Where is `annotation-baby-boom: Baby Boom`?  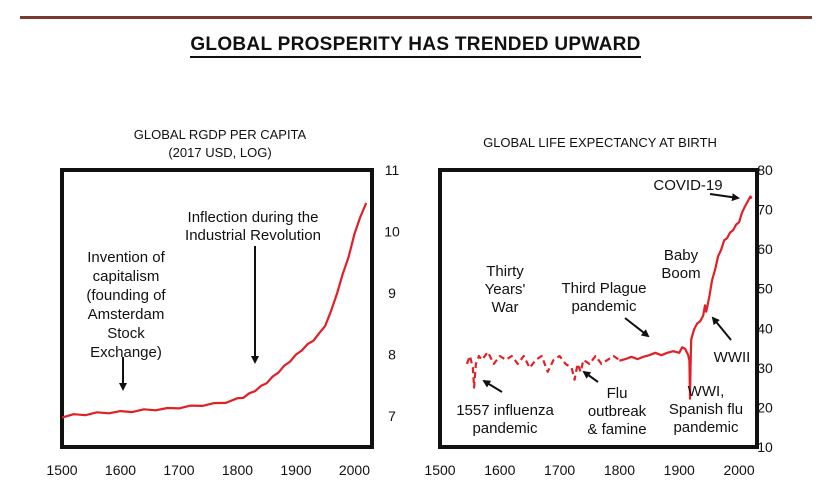 annotation-baby-boom: Baby Boom is located at coordinates (680, 264).